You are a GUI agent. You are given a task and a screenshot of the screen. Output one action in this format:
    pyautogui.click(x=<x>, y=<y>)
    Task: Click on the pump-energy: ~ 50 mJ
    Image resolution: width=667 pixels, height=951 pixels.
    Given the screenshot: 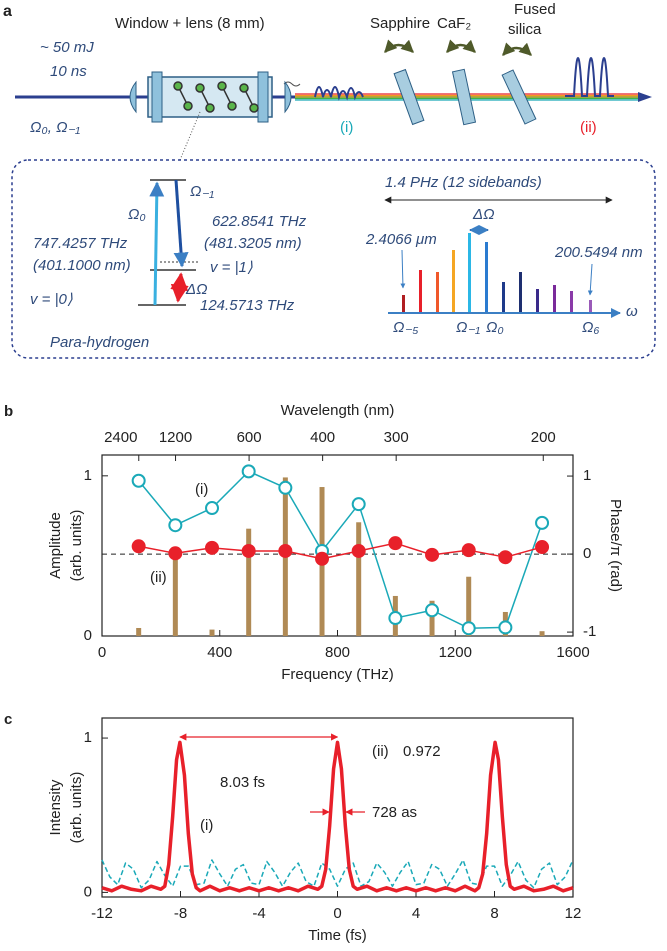 What is the action you would take?
    pyautogui.click(x=67, y=47)
    